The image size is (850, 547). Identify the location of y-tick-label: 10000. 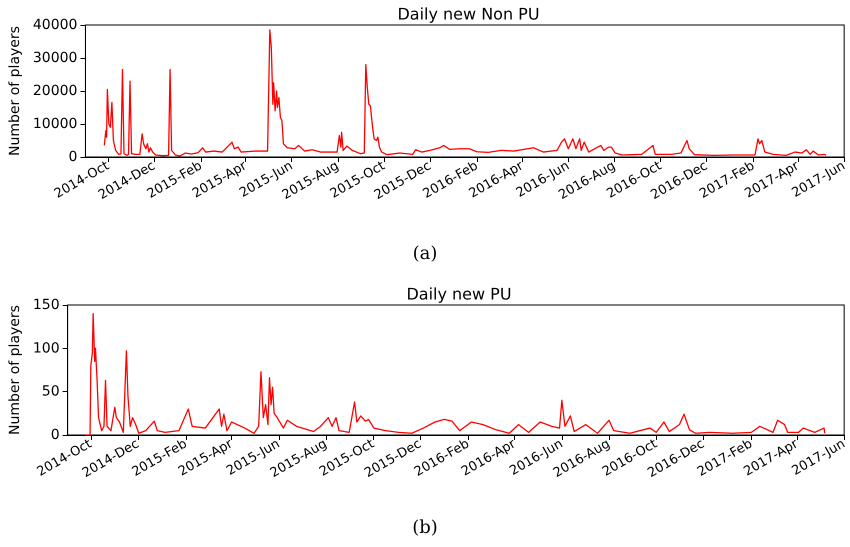
(55, 124).